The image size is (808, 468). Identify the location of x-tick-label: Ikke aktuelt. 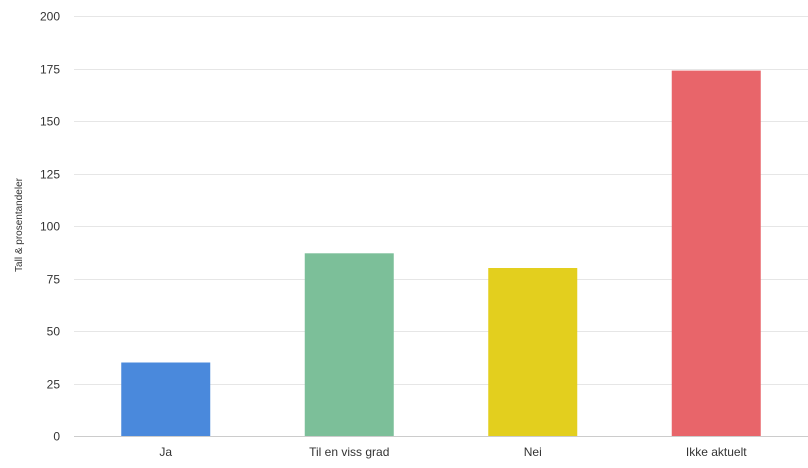
(716, 452).